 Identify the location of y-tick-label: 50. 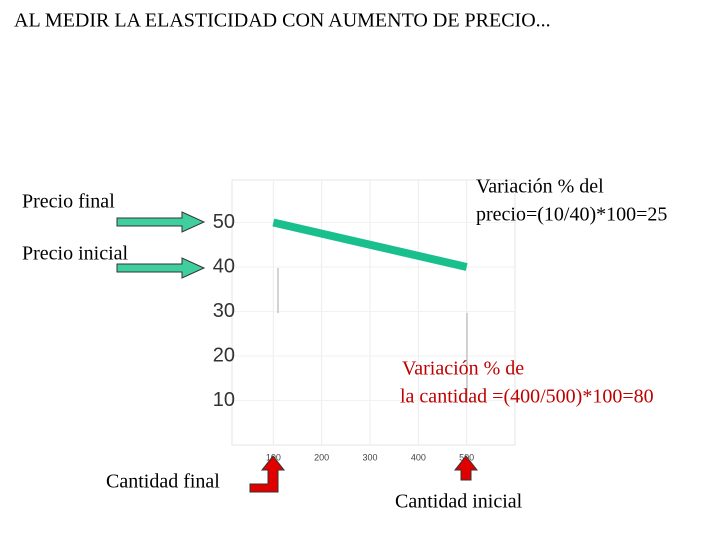
(224, 222).